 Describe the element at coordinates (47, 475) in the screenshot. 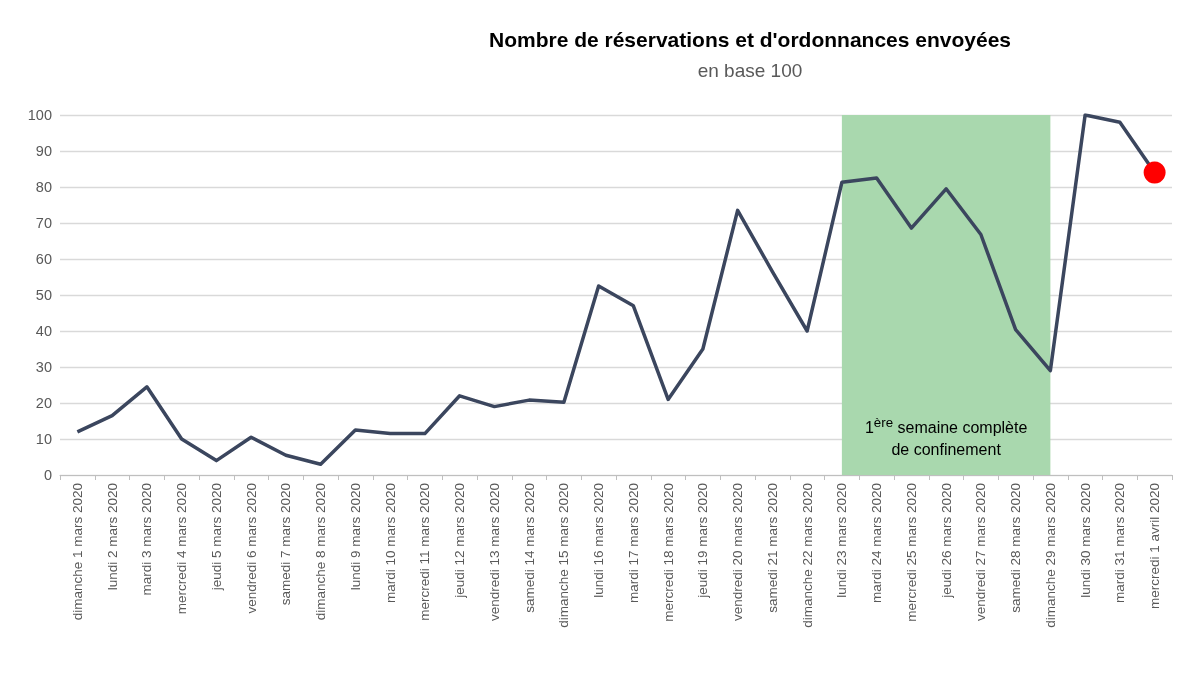

I see `y-tick-label: 0` at that location.